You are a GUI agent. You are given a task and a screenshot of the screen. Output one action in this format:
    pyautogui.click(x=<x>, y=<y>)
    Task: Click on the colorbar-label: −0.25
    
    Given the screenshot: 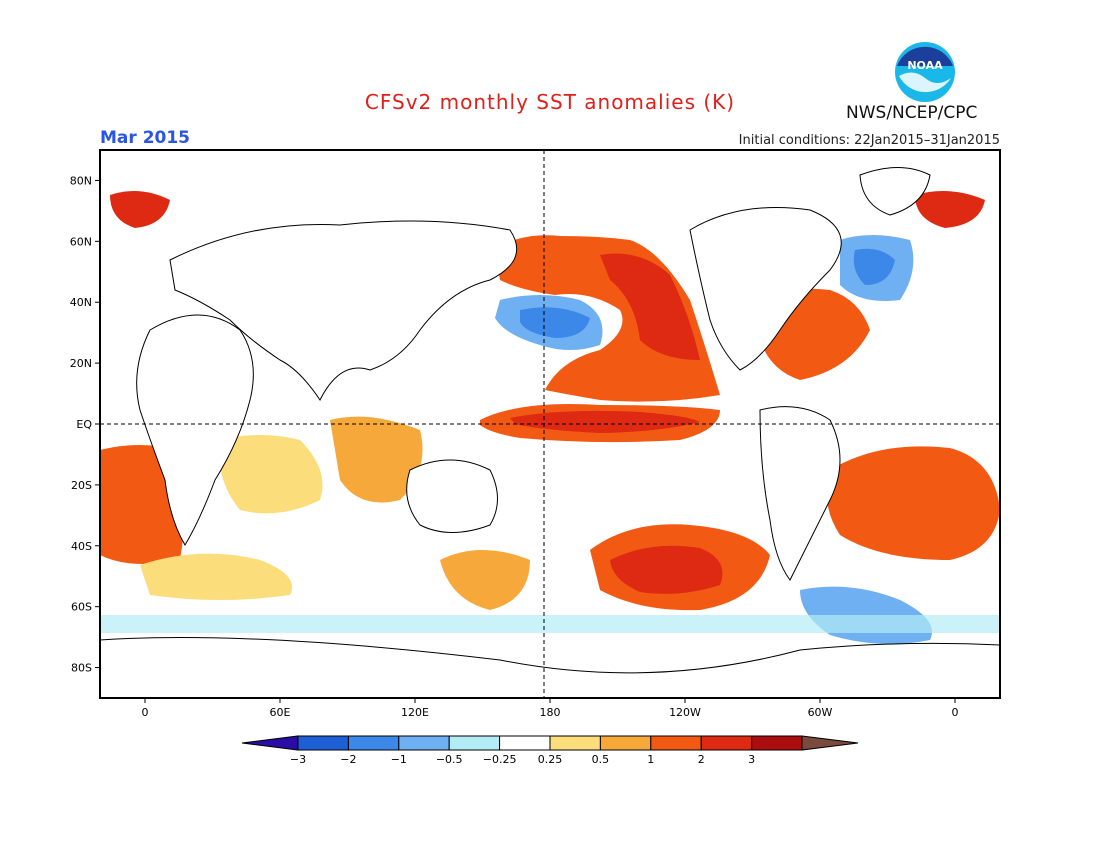 What is the action you would take?
    pyautogui.click(x=500, y=759)
    